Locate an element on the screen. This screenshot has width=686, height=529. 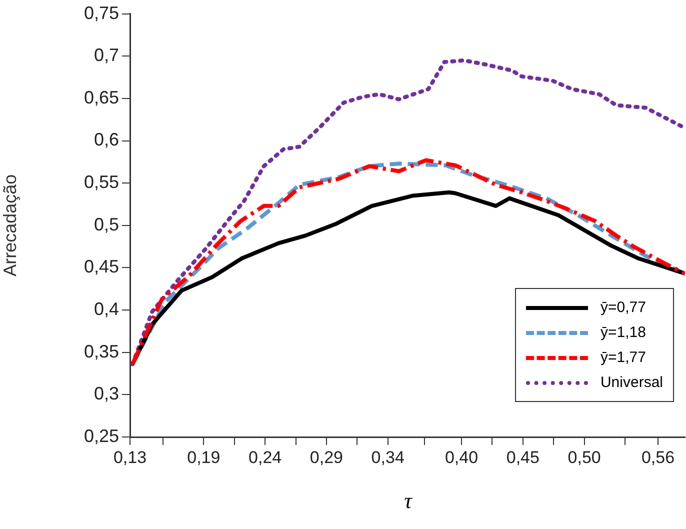
y-tick-label: 0,45 is located at coordinates (101, 266).